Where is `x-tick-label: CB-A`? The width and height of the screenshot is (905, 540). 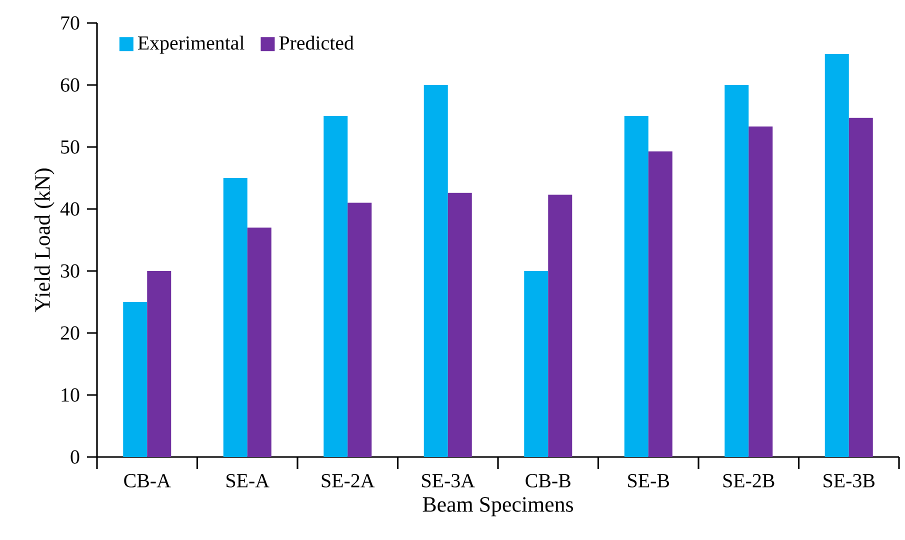 x-tick-label: CB-A is located at coordinates (147, 481).